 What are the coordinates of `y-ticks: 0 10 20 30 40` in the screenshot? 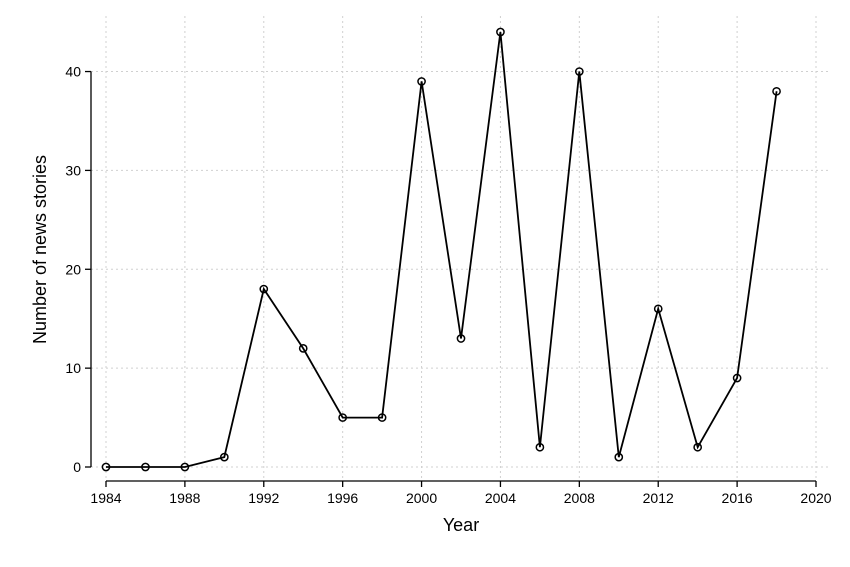 It's located at (78, 269).